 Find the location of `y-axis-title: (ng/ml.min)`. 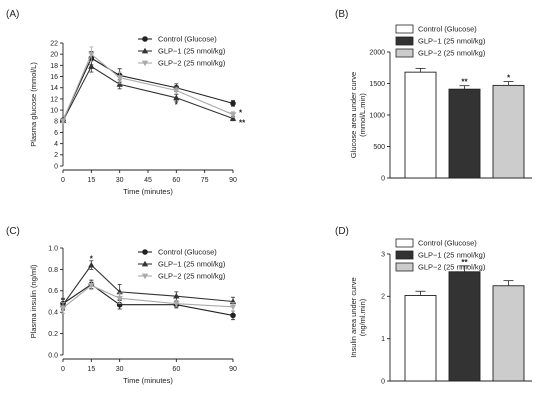

y-axis-title: (ng/ml.min) is located at coordinates (362, 317).